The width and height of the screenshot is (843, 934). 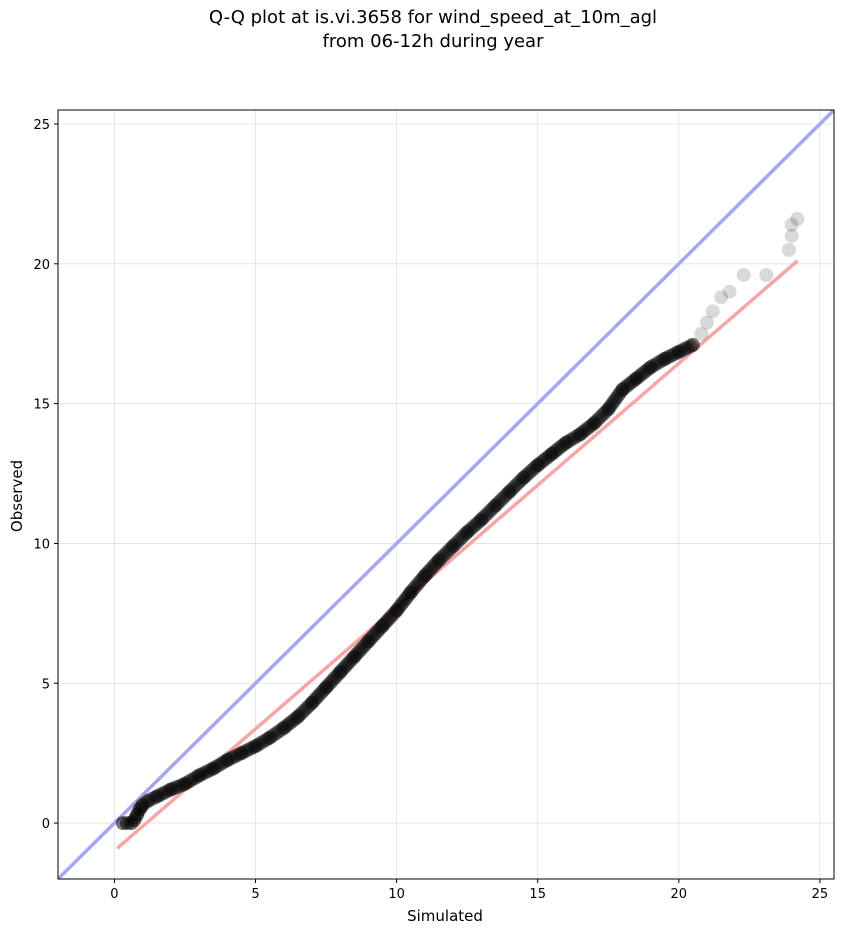 I want to click on x-tick-label: 15, so click(x=537, y=894).